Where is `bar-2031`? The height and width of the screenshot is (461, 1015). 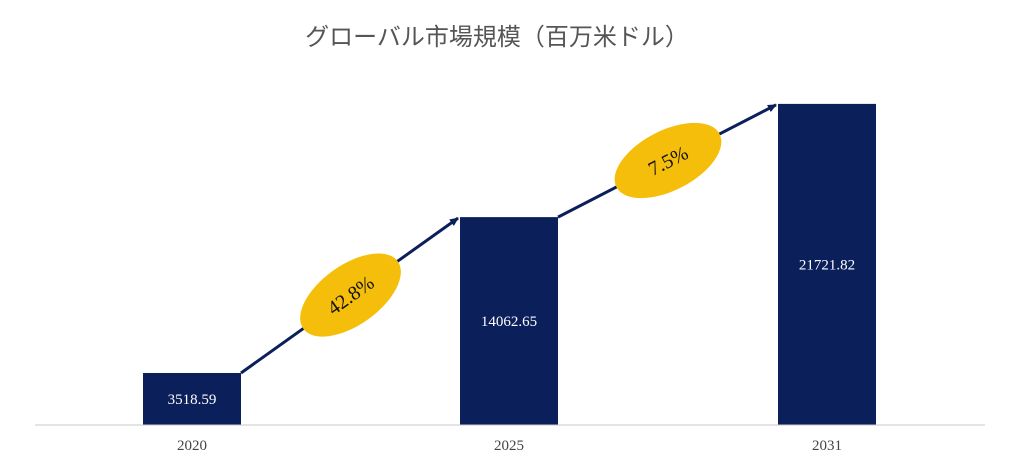 bar-2031 is located at coordinates (827, 264).